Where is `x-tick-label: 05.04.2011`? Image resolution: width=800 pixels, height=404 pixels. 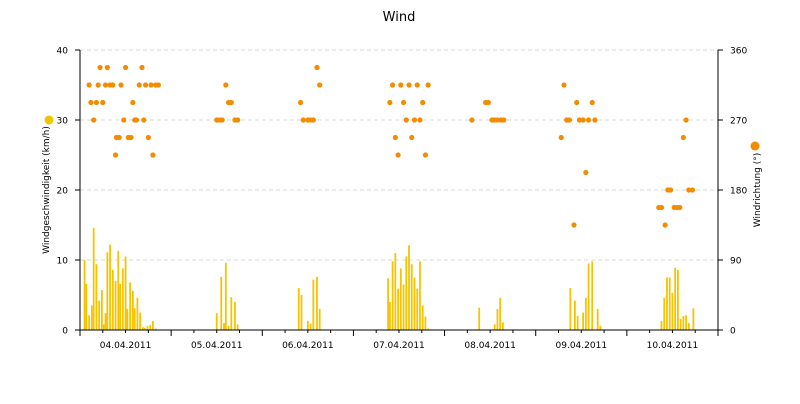 x-tick-label: 05.04.2011 is located at coordinates (217, 346).